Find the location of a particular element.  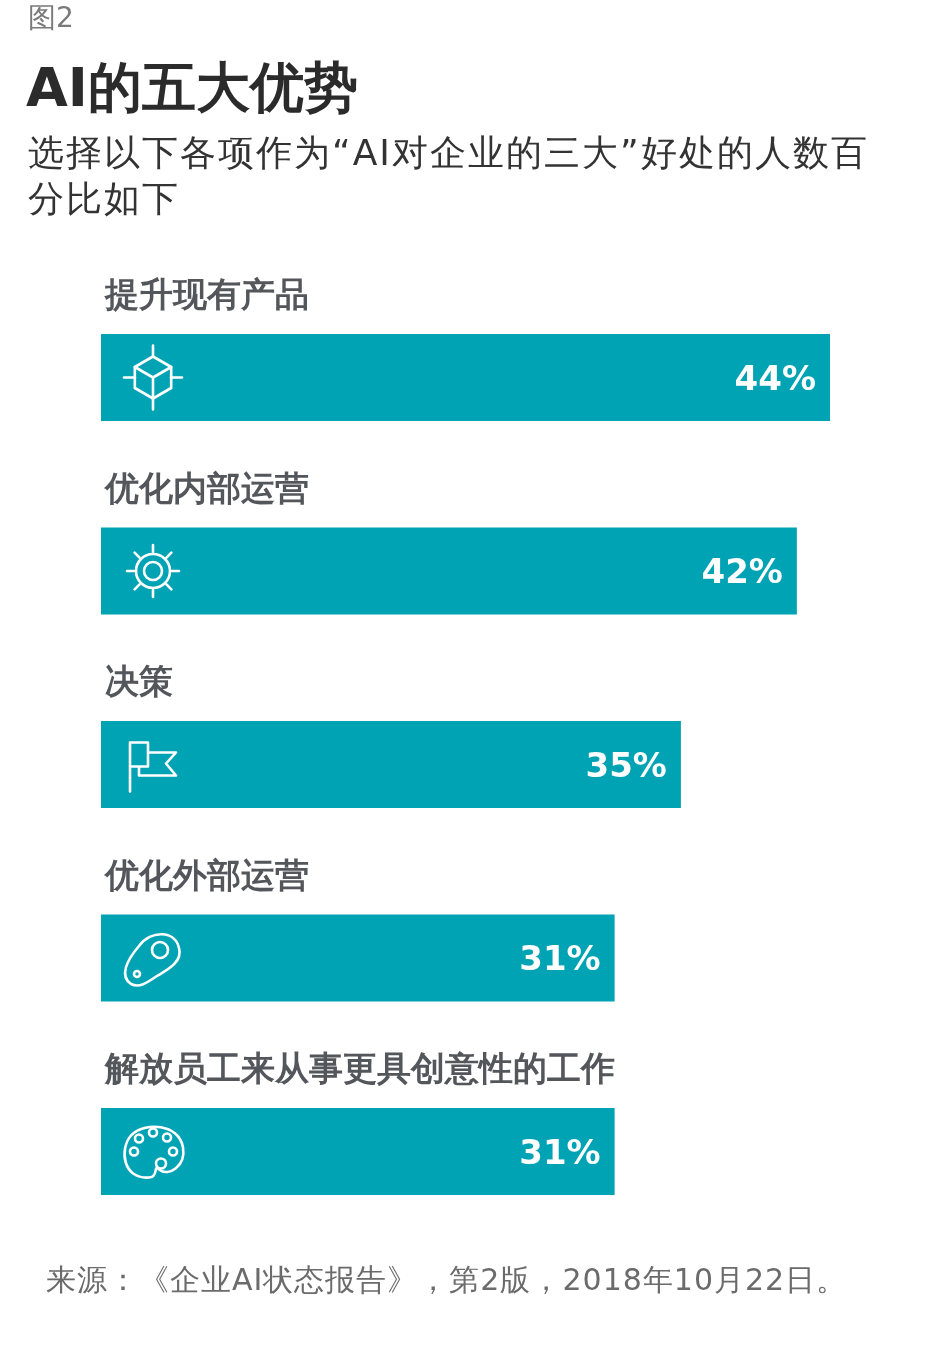

caption: 图2 is located at coordinates (51, 18).